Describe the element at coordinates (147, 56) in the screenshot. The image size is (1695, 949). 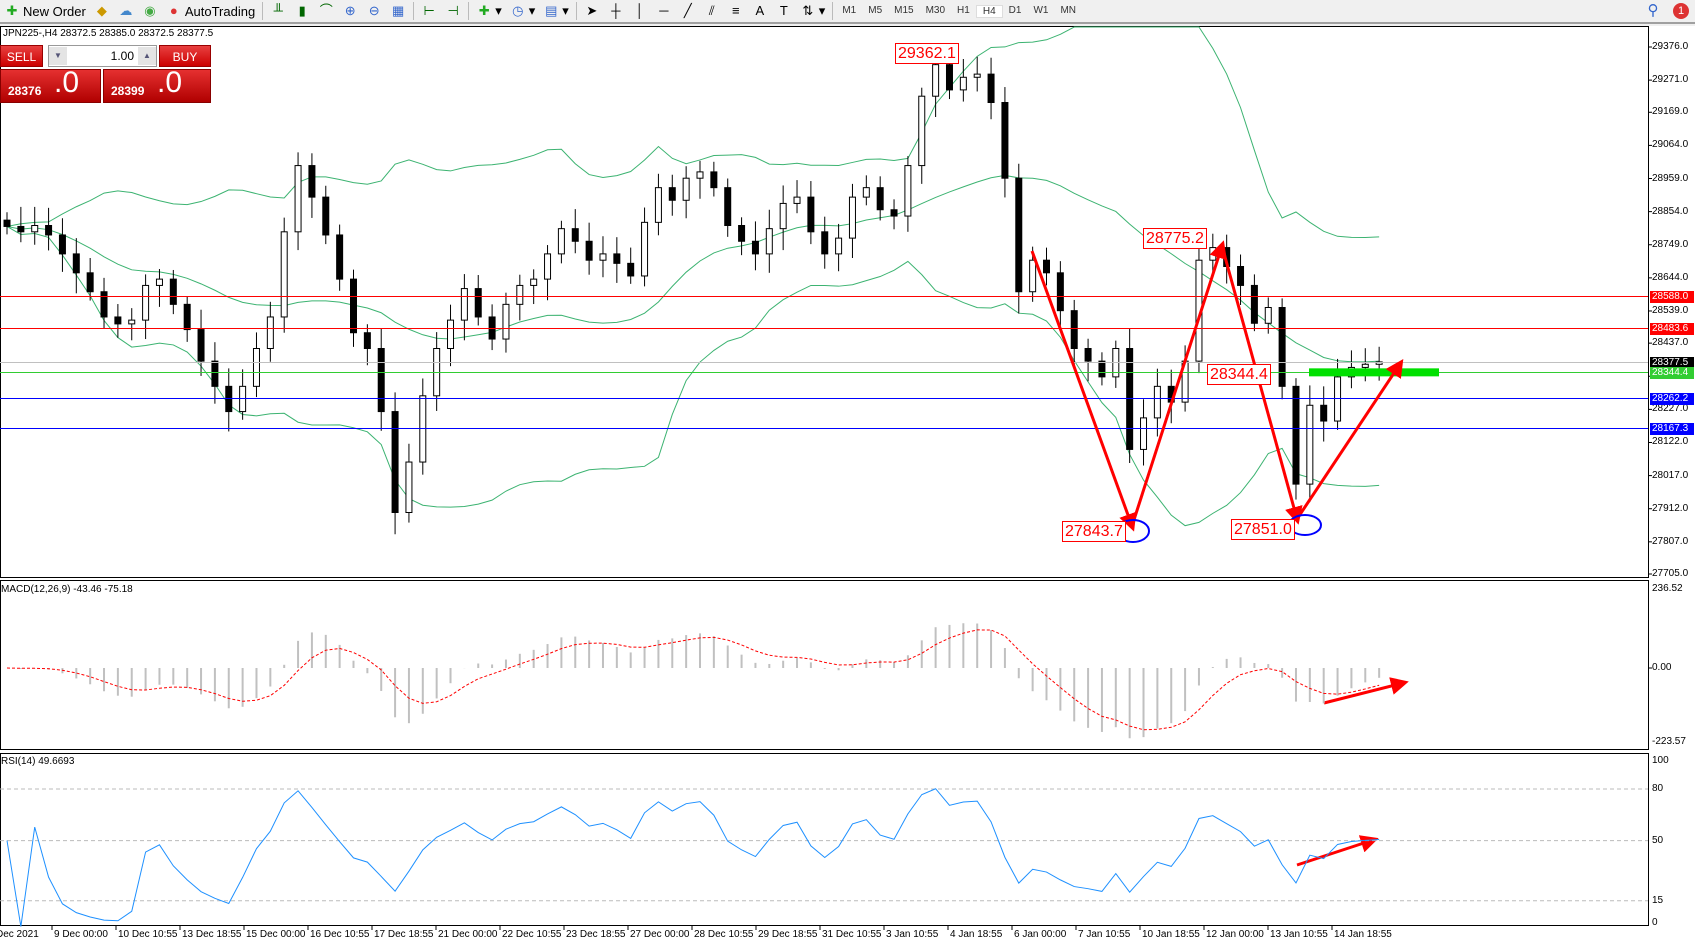
I see `lot-increase-button: ▲` at that location.